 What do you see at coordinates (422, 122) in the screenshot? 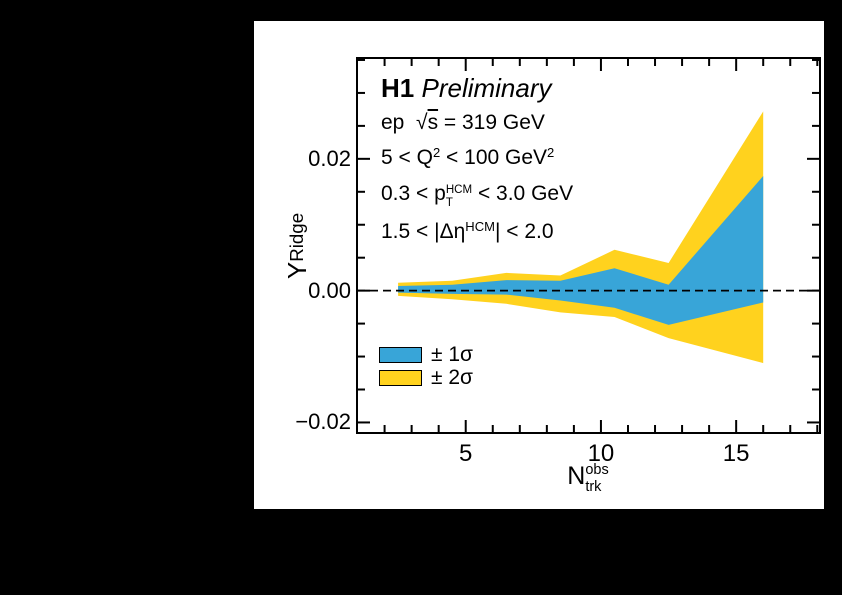
I see `annotation-segment: √` at bounding box center [422, 122].